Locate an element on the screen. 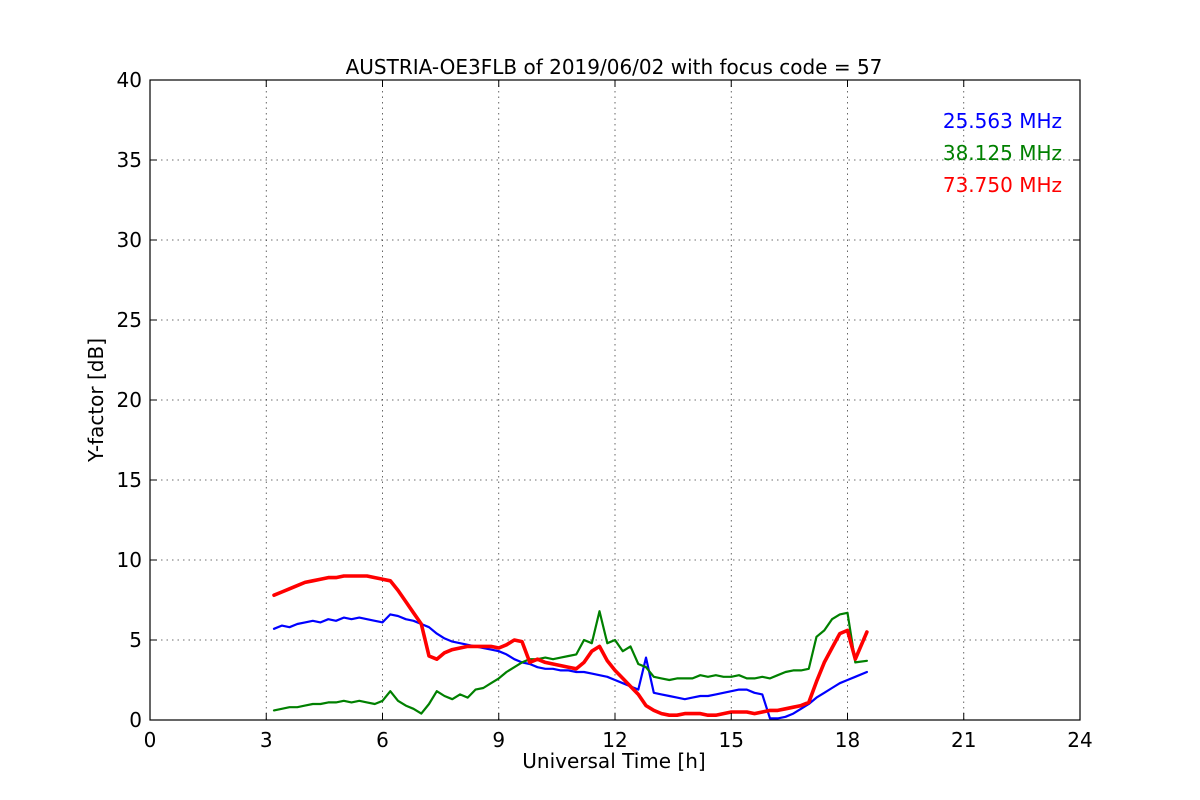 Image resolution: width=1200 pixels, height=800 pixels. y-tick-label: 0 is located at coordinates (135, 720).